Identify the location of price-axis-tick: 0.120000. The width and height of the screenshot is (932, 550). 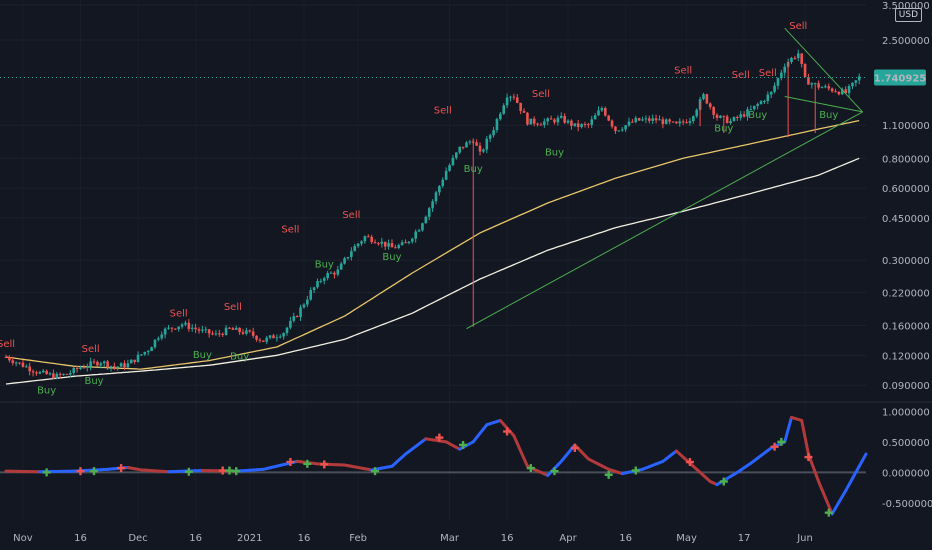
(906, 356).